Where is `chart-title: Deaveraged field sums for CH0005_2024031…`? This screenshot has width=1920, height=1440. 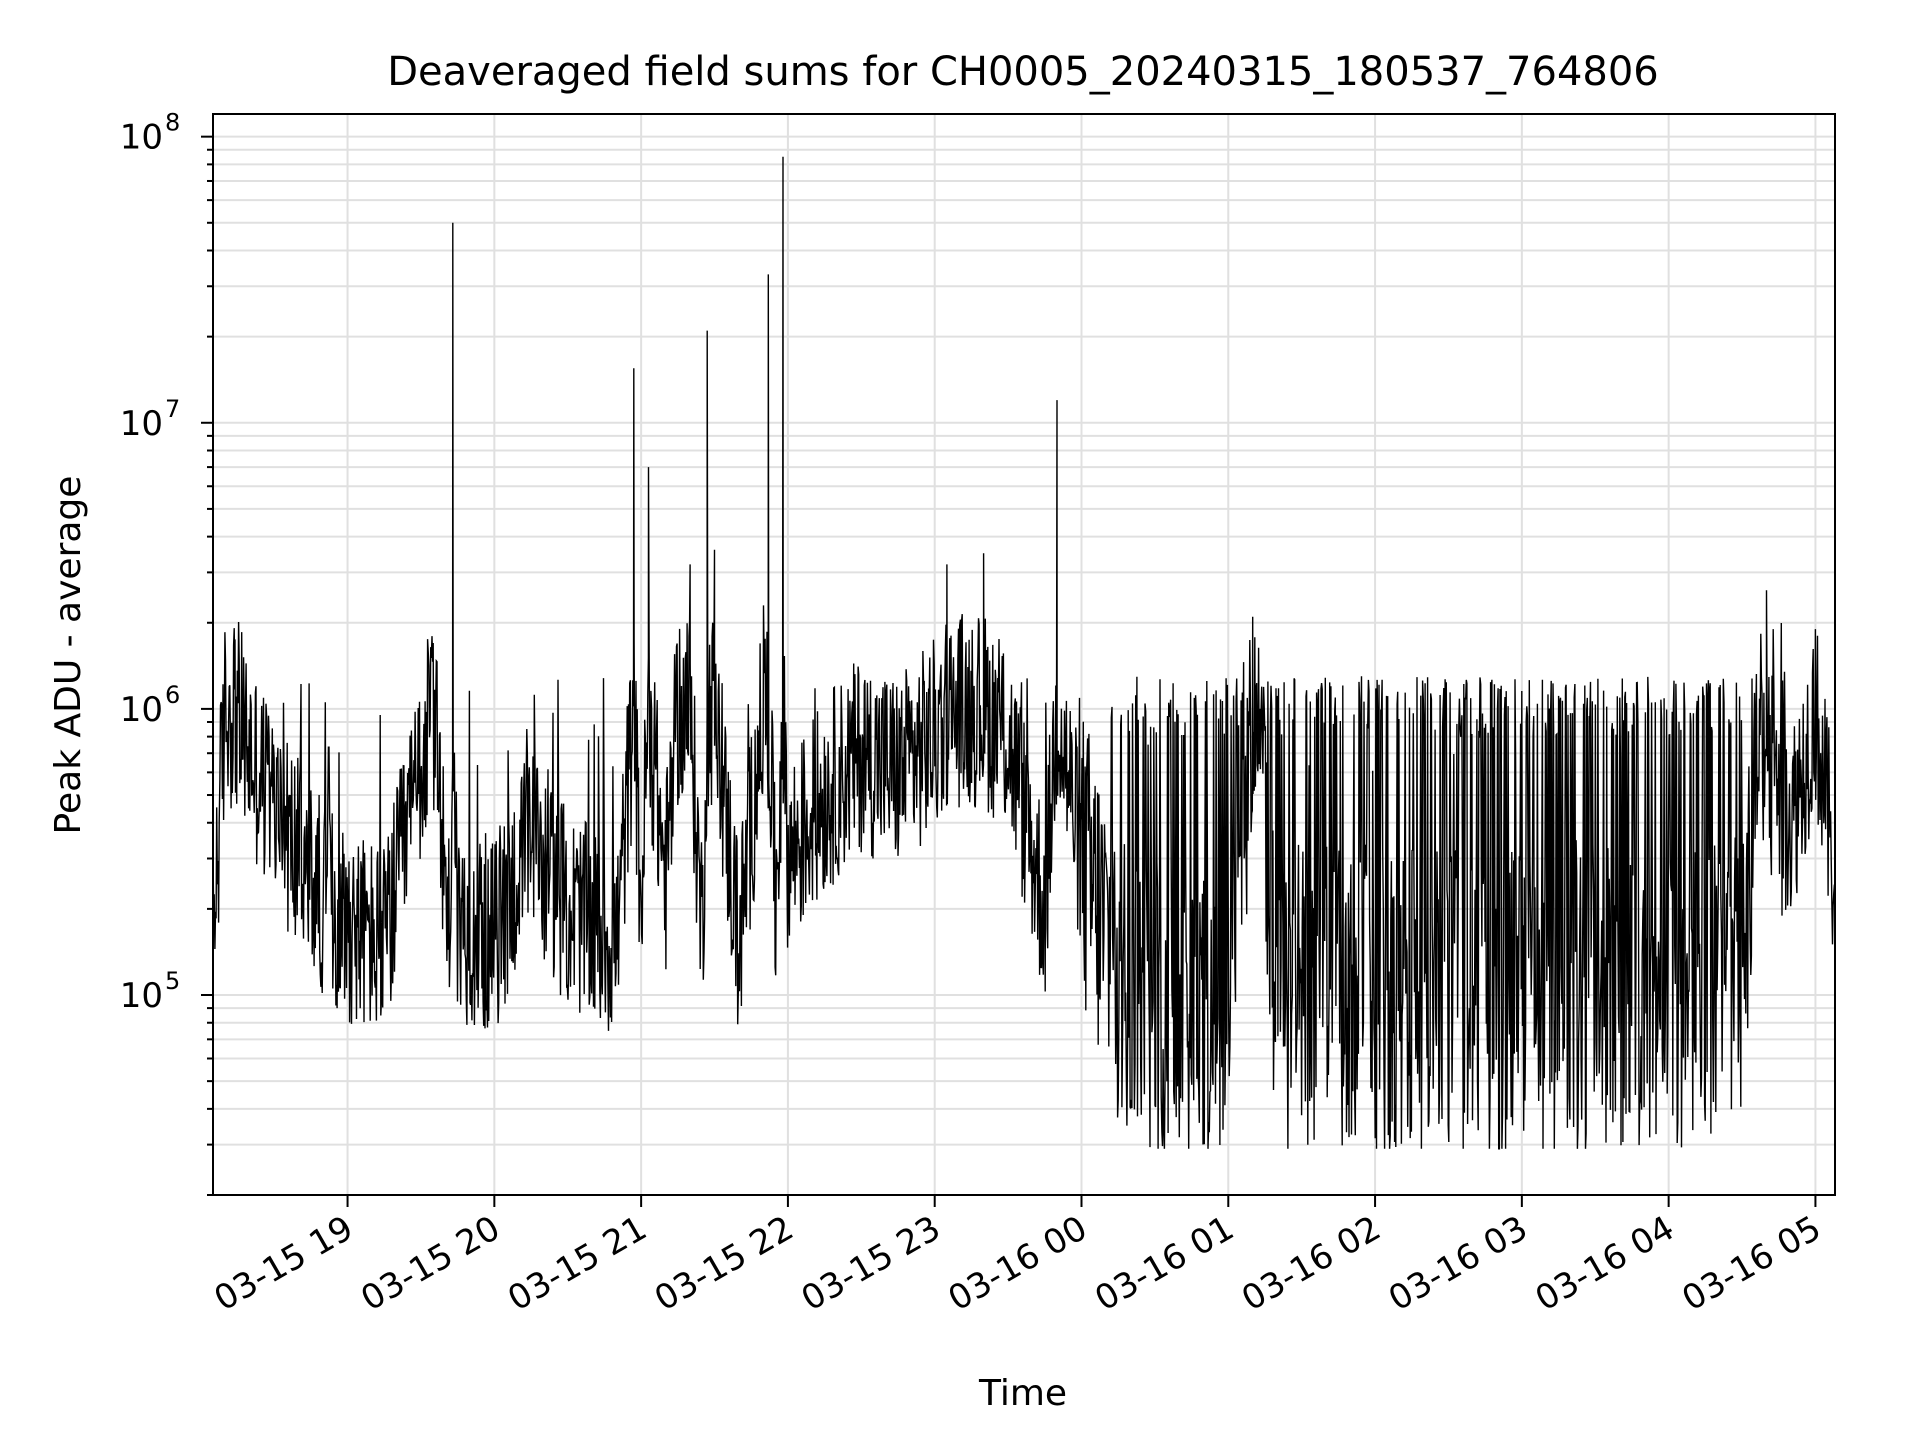
chart-title: Deaveraged field sums for CH0005_2024031… is located at coordinates (1023, 72).